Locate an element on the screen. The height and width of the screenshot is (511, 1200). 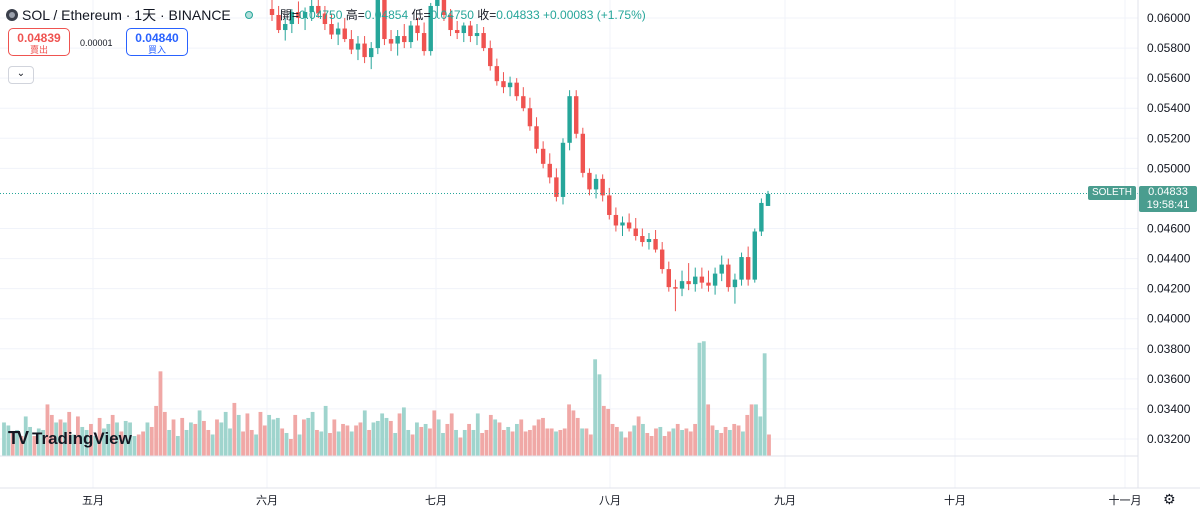
collapse-button: ⌄ is located at coordinates (21, 75).